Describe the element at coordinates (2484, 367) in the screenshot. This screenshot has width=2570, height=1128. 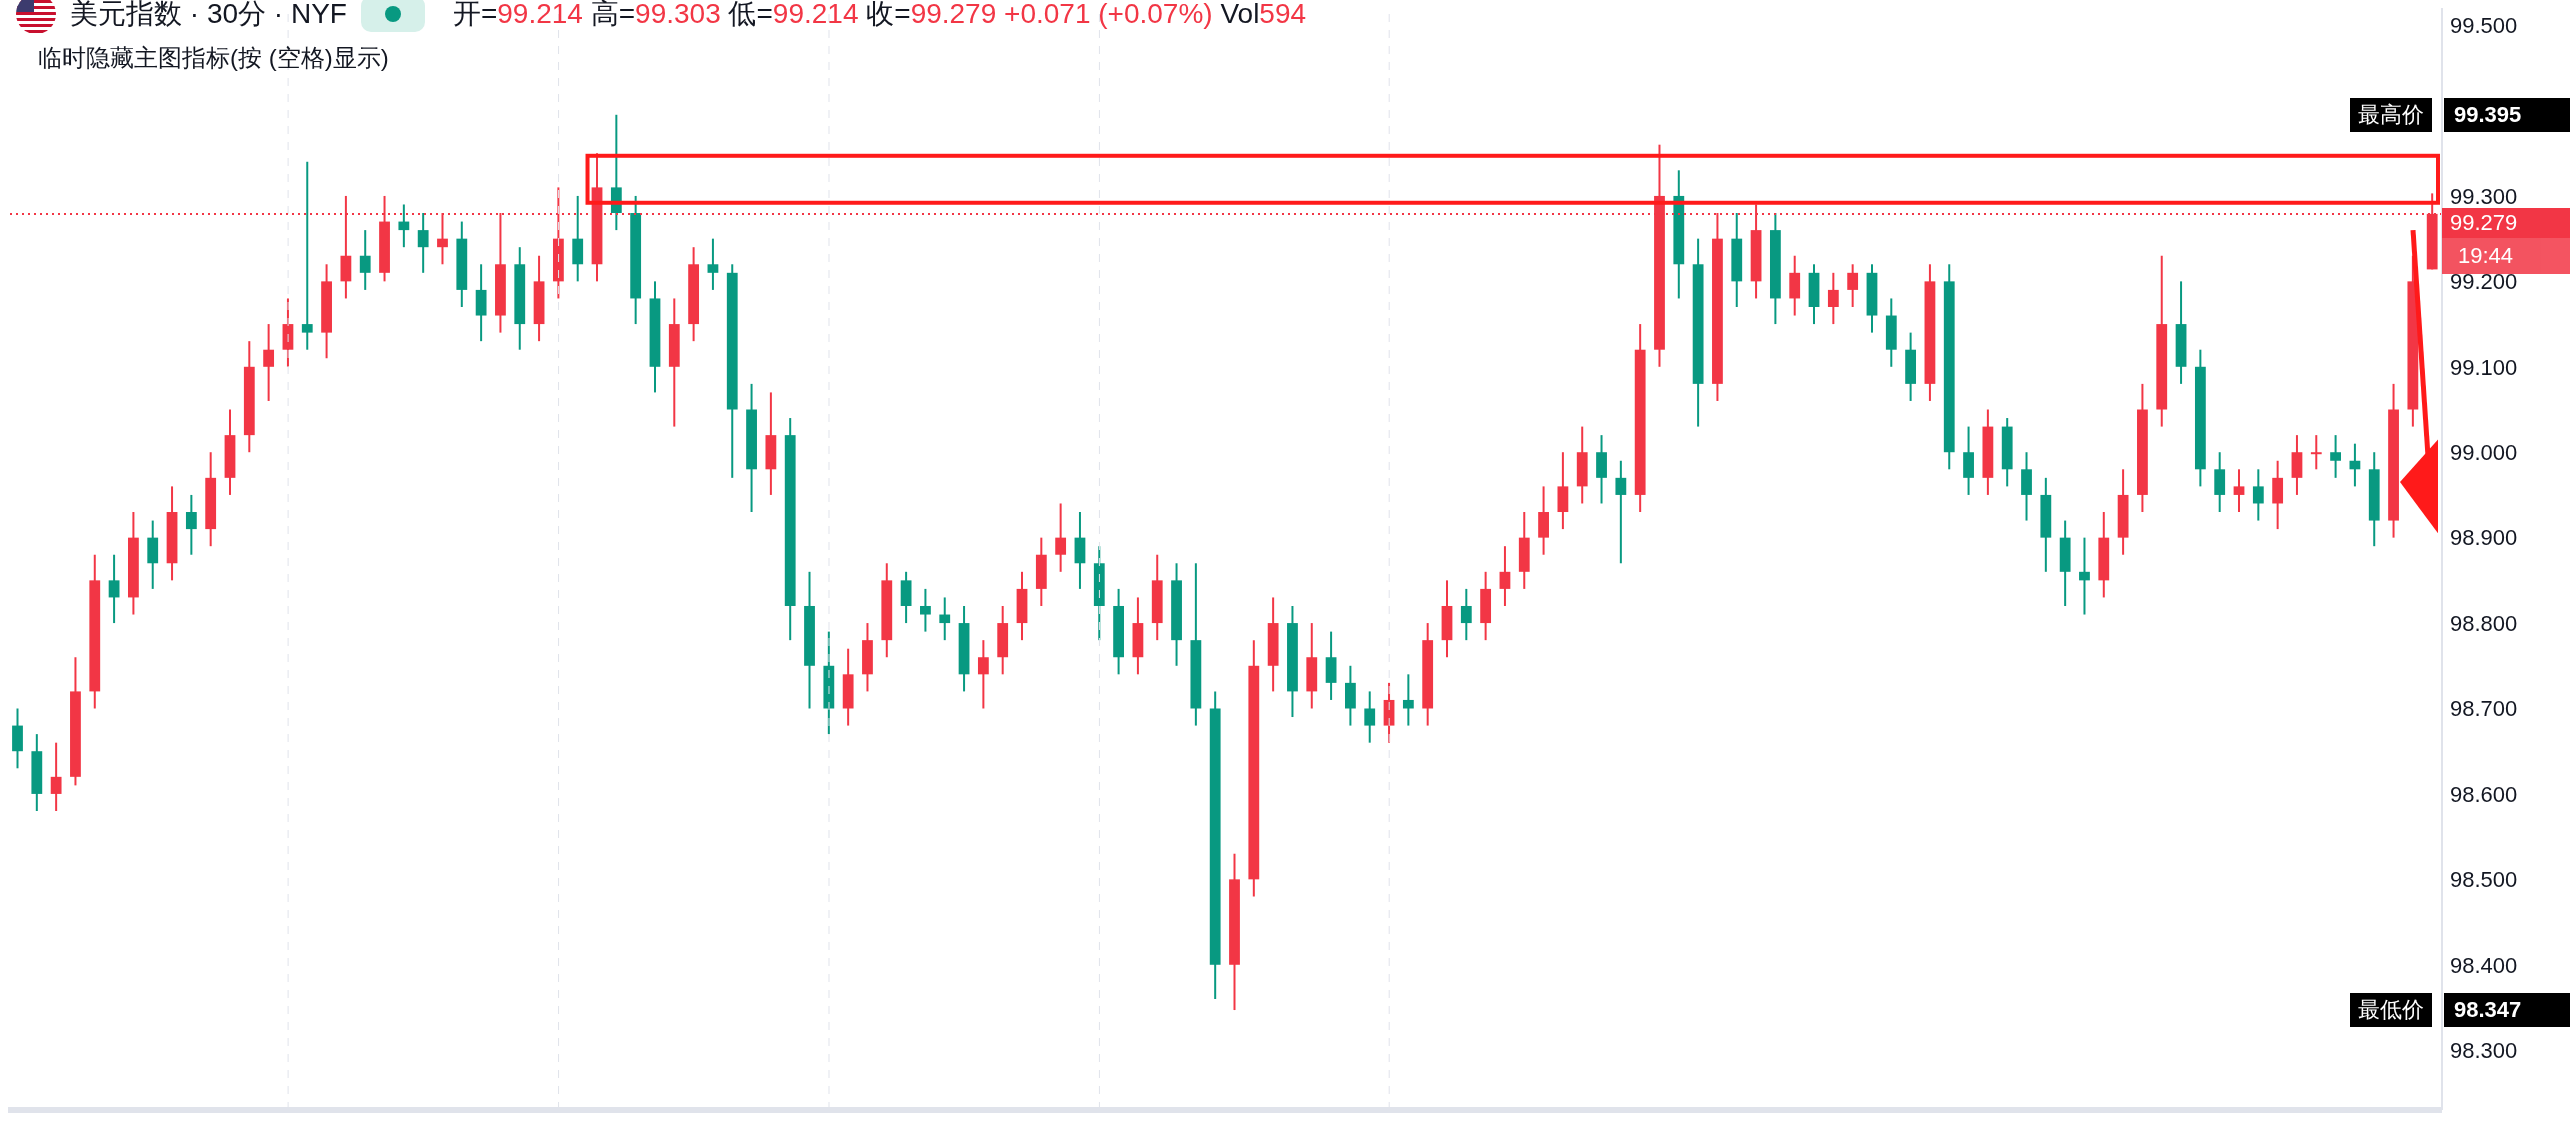
I see `y-tick-label: 99.100` at that location.